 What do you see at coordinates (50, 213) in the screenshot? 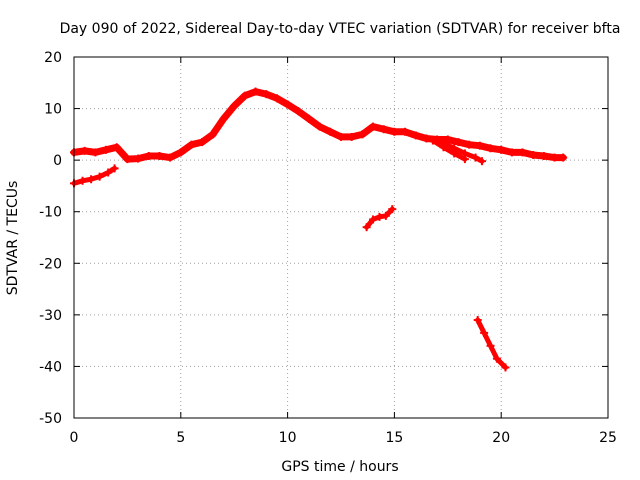
I see `y-tick-label: -10` at bounding box center [50, 213].